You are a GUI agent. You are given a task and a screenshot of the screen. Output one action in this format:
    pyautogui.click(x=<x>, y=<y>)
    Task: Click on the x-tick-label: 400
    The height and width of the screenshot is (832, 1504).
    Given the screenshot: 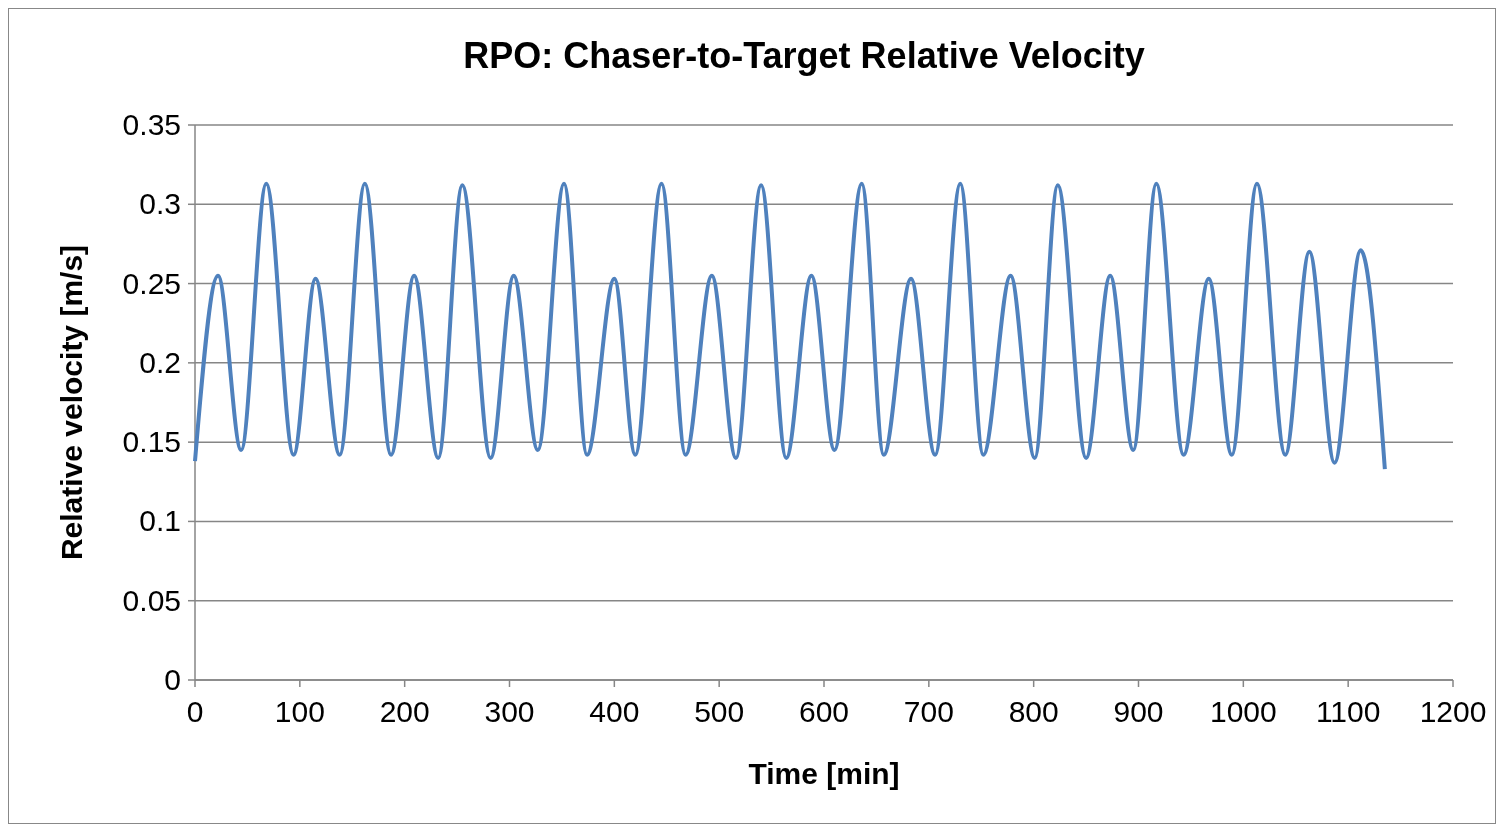 What is the action you would take?
    pyautogui.click(x=614, y=711)
    